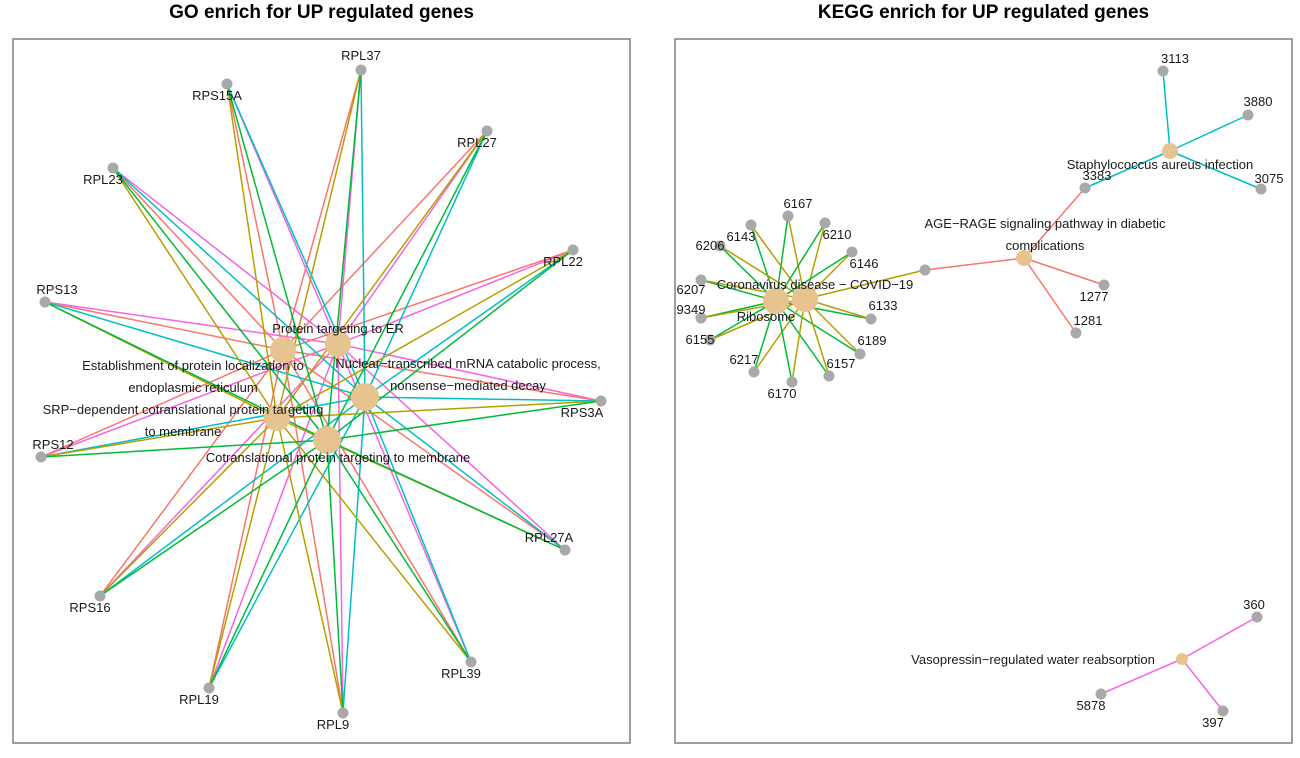  What do you see at coordinates (1160, 164) in the screenshot?
I see `term-label-k-sta: Staphylococcus aureus infection` at bounding box center [1160, 164].